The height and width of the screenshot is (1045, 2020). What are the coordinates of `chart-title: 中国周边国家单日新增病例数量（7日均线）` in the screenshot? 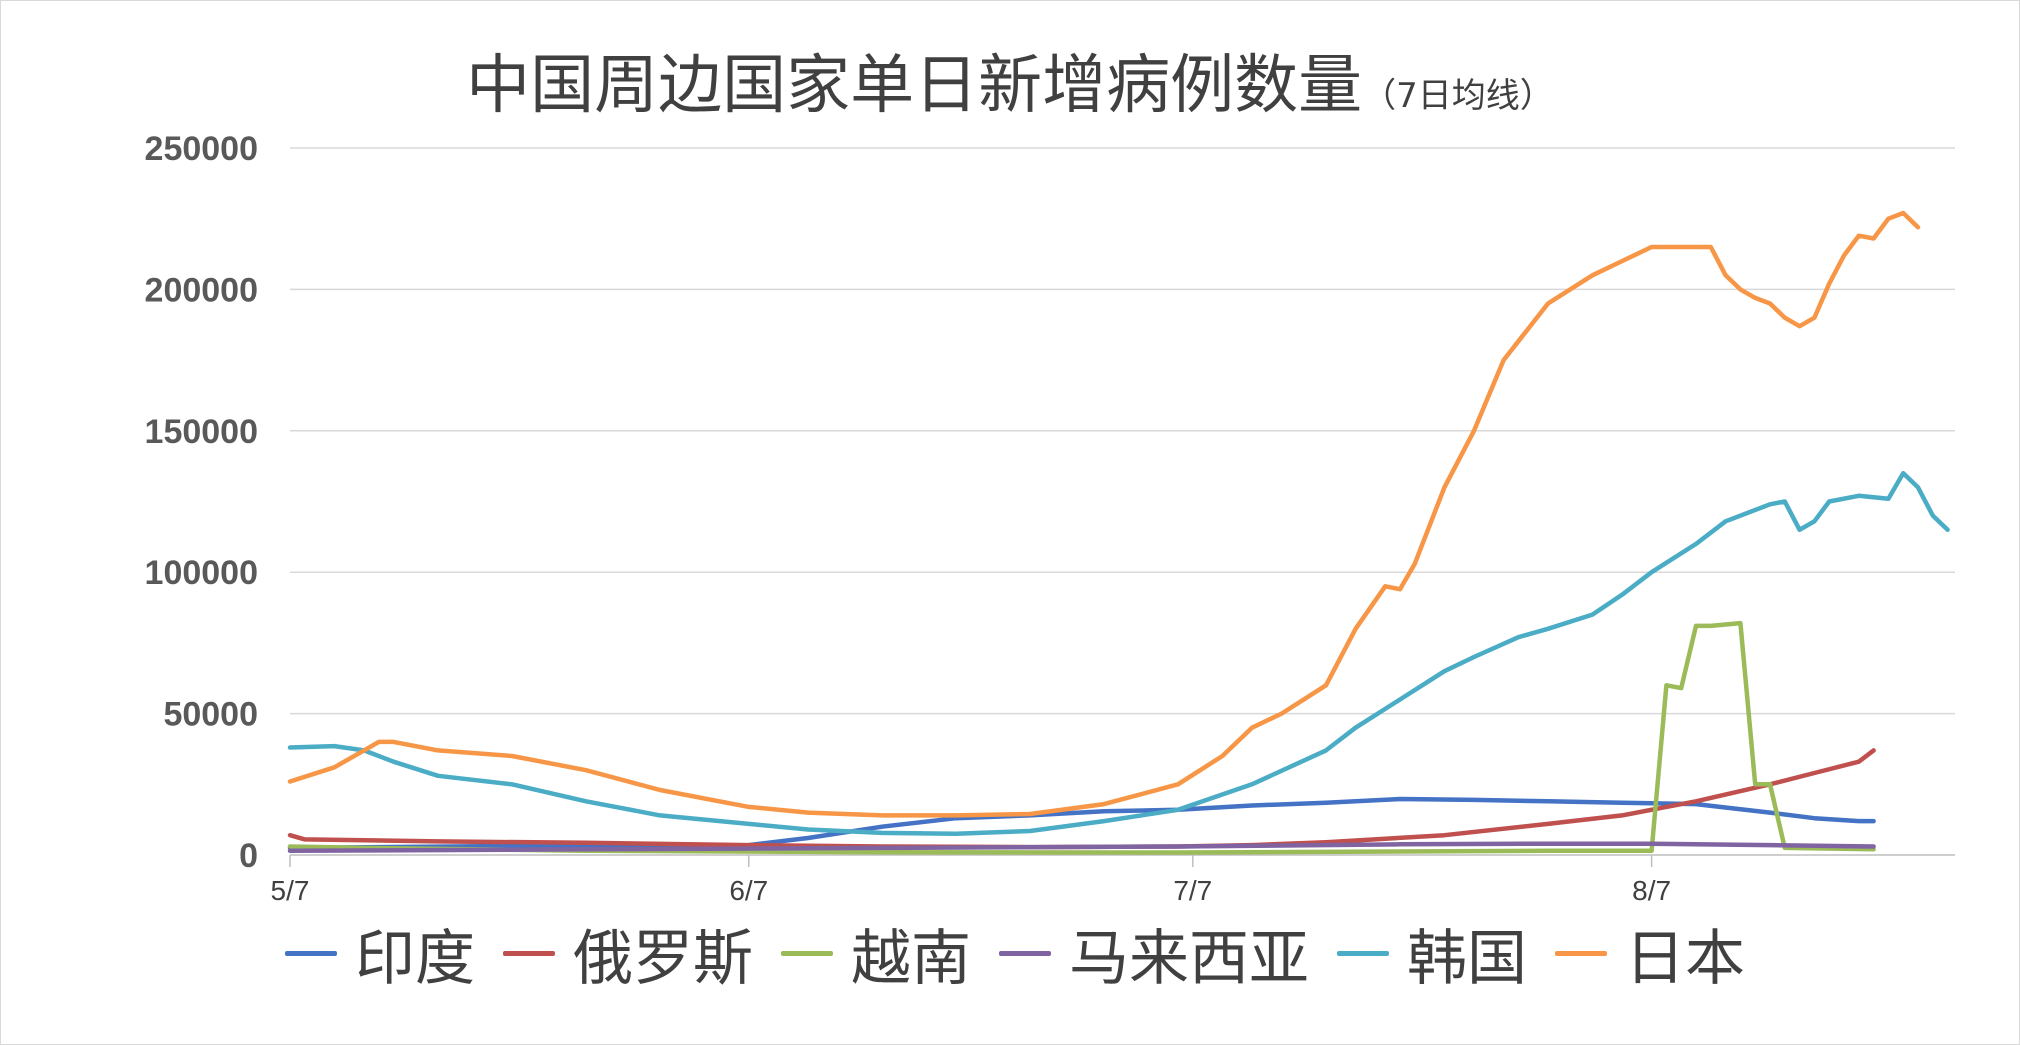 It's located at (1010, 80).